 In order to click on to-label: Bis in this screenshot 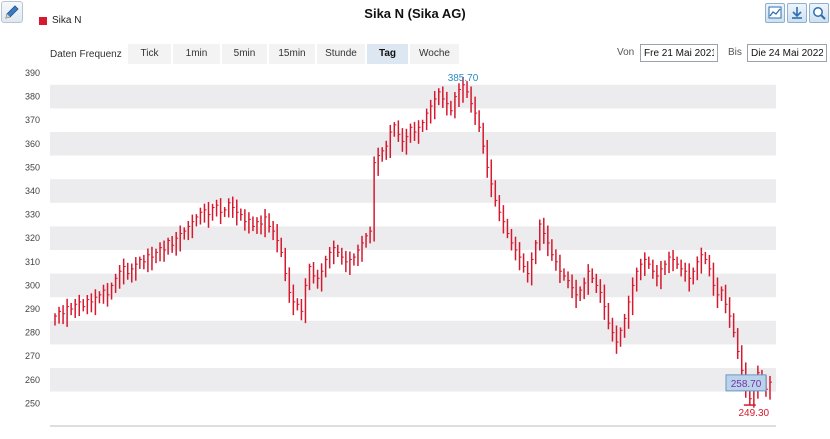, I will do `click(735, 52)`.